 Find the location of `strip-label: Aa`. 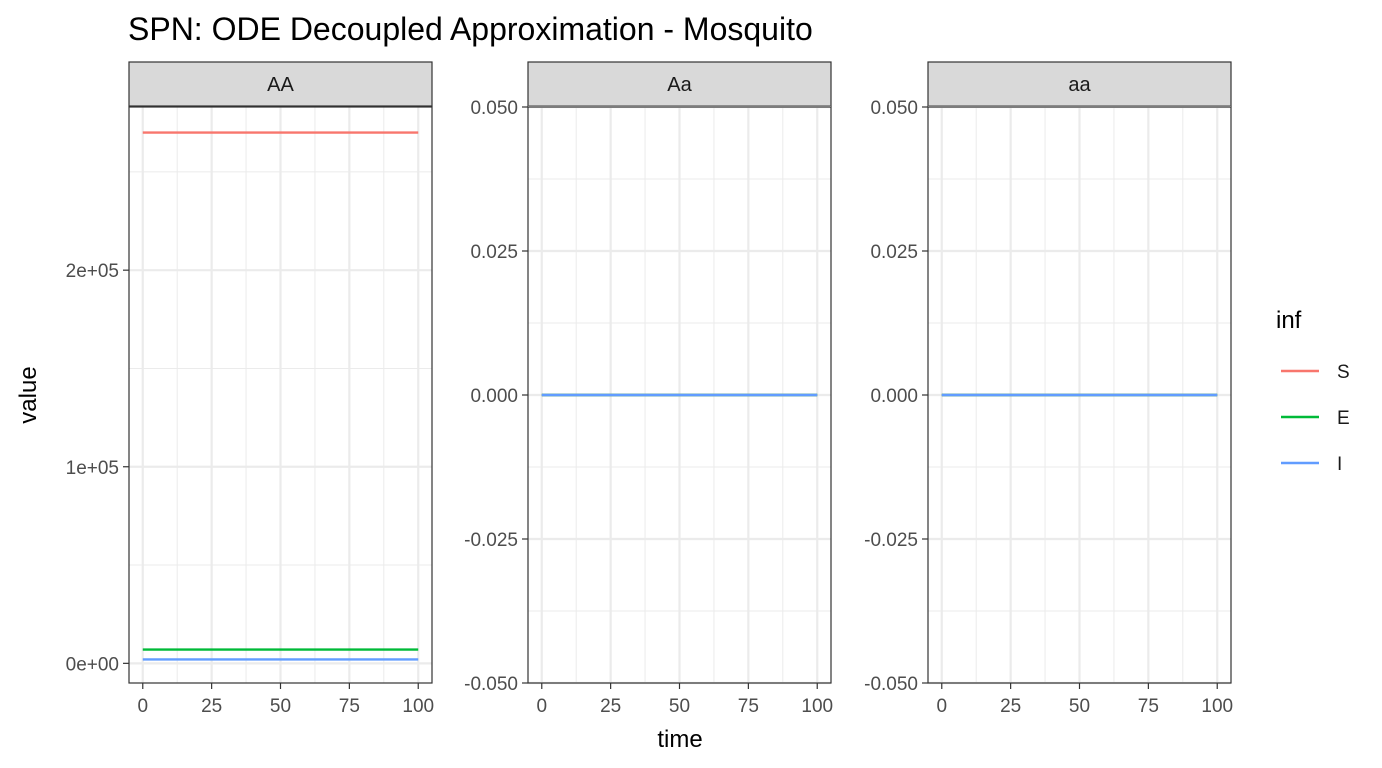

strip-label: Aa is located at coordinates (679, 85).